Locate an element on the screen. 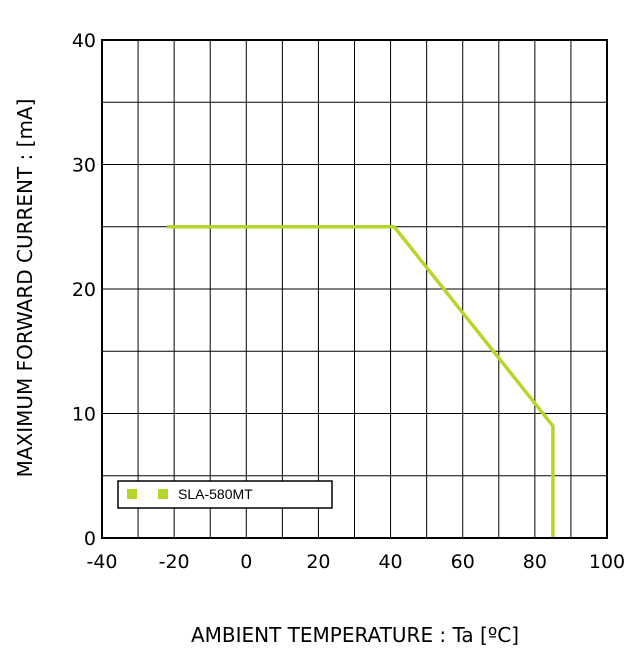 The height and width of the screenshot is (655, 640). legend-box is located at coordinates (225, 494).